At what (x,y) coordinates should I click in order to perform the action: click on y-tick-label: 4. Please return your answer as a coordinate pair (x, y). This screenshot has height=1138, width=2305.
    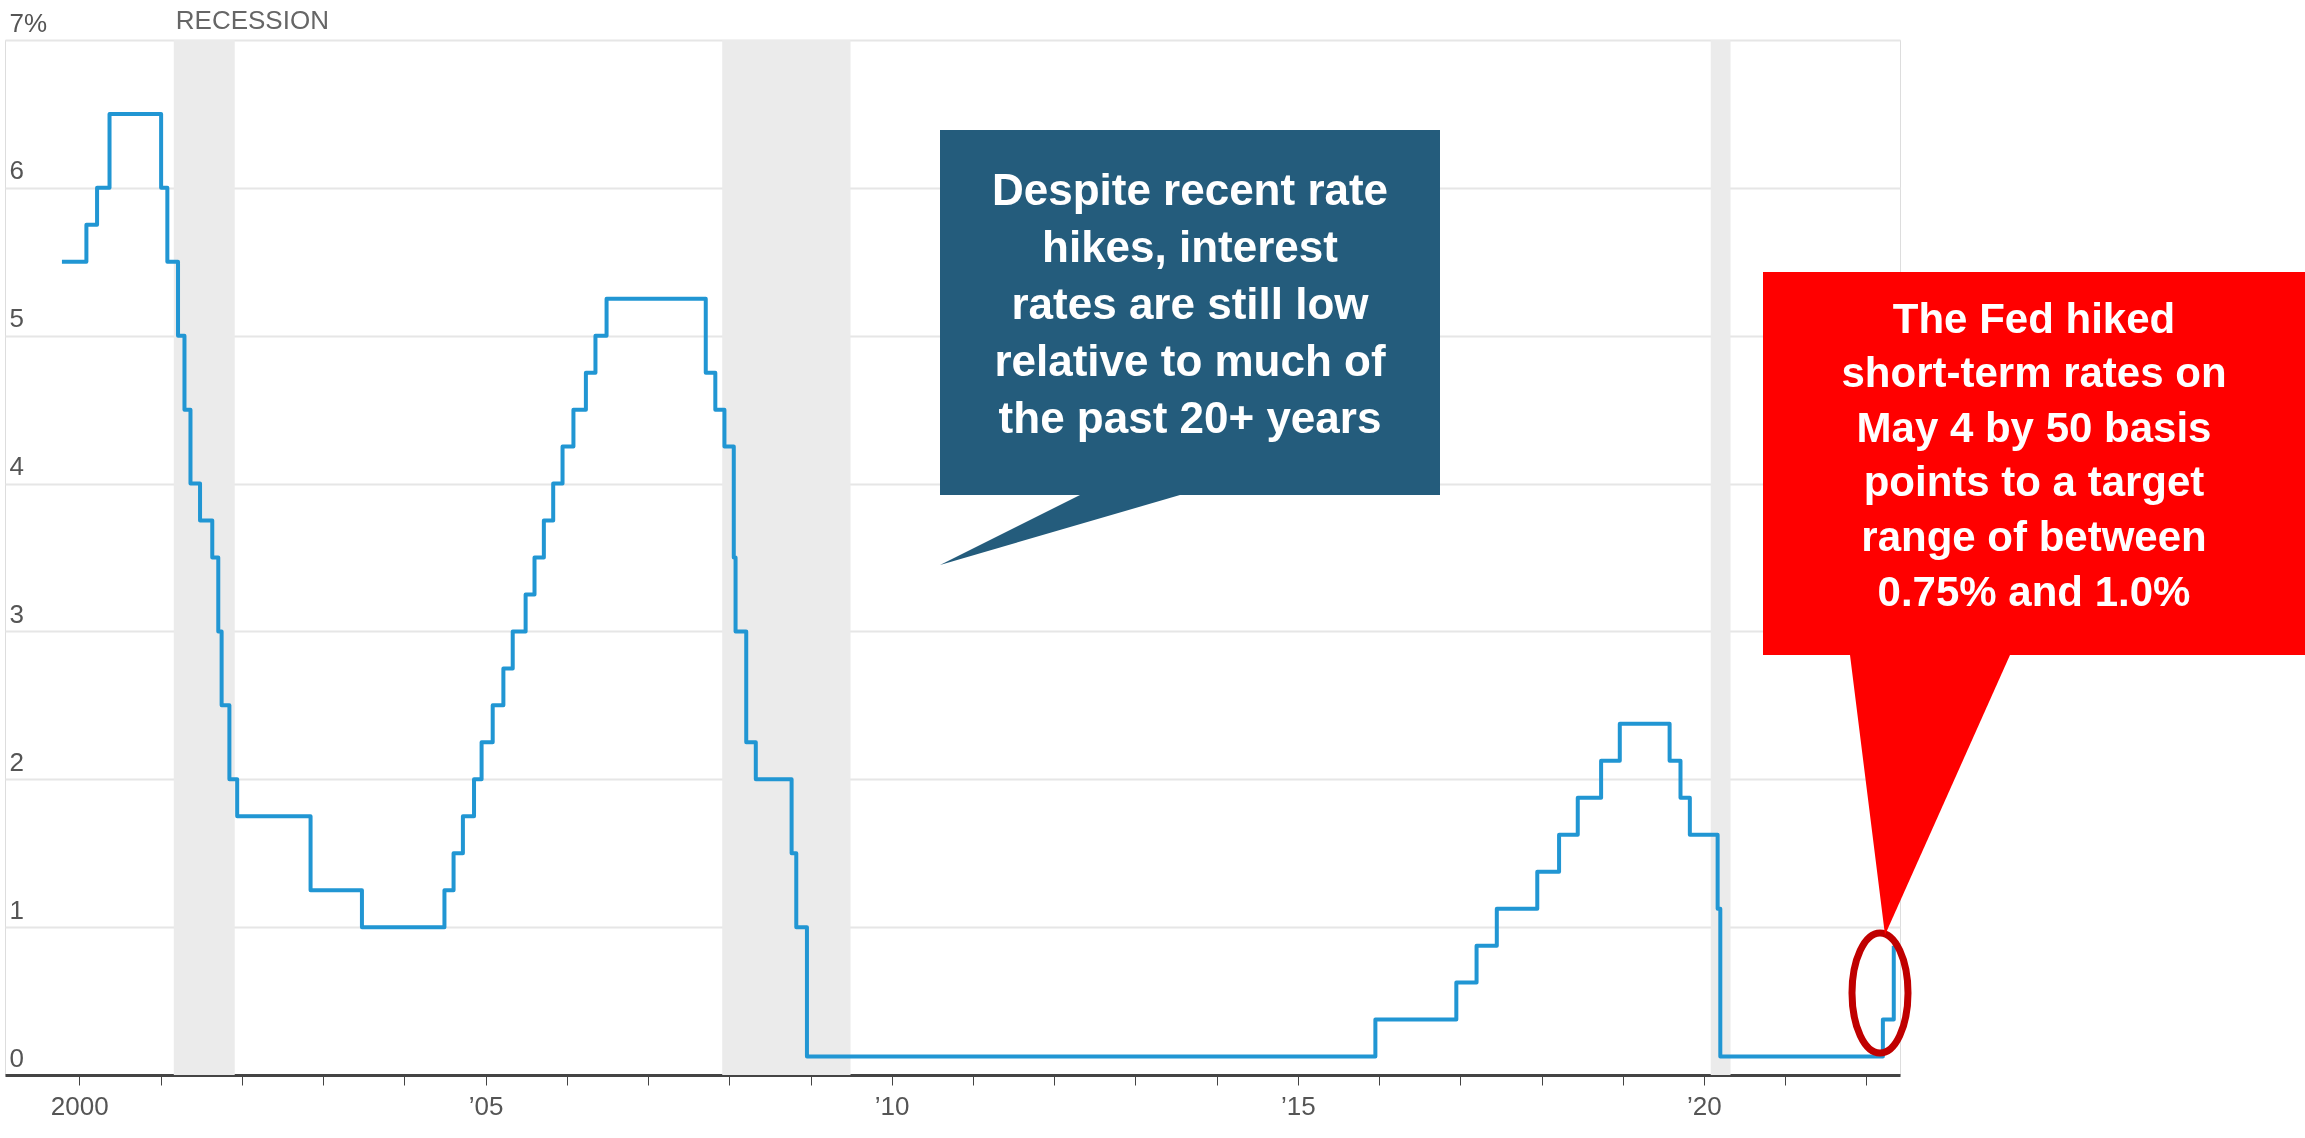
    Looking at the image, I should click on (16, 466).